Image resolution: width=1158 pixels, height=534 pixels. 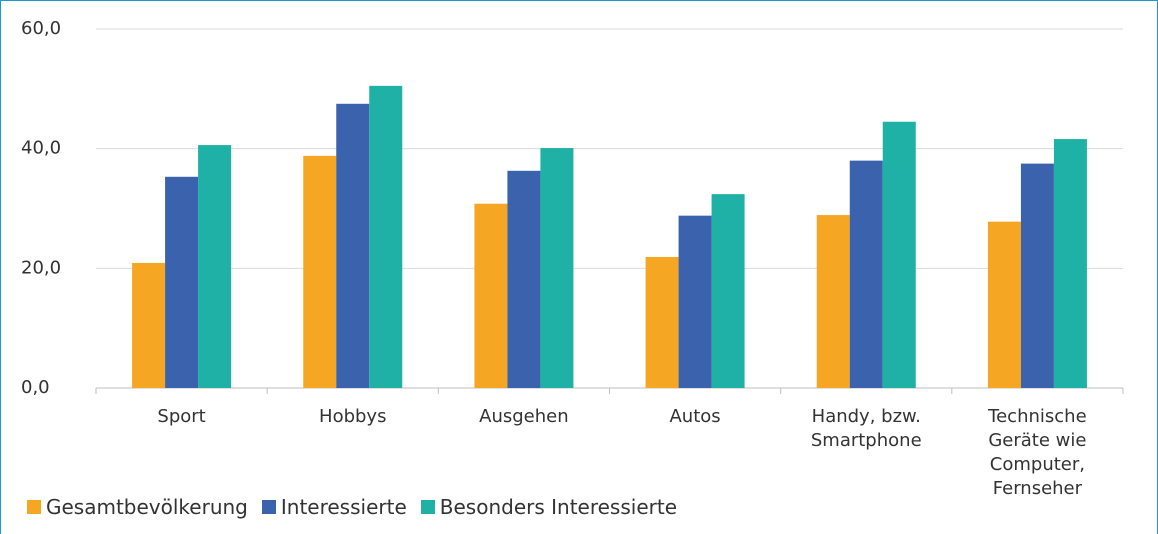 What do you see at coordinates (41, 267) in the screenshot?
I see `y-tick-label: 20,0` at bounding box center [41, 267].